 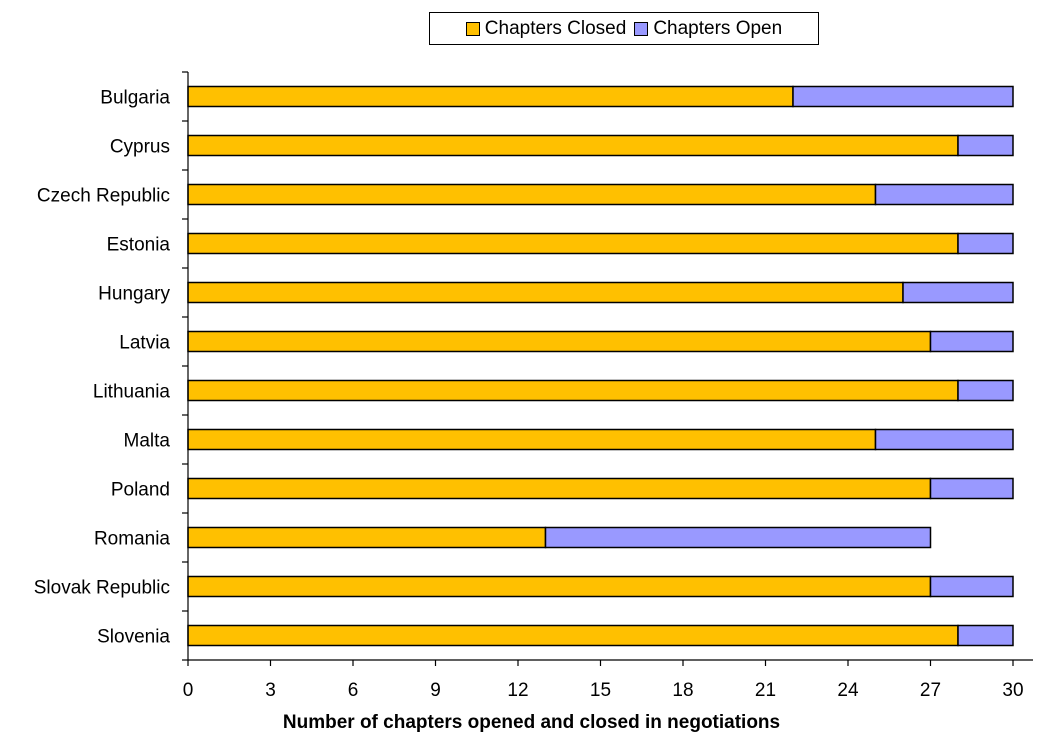 I want to click on bar-chapters-open-bulgaria, so click(x=903, y=96).